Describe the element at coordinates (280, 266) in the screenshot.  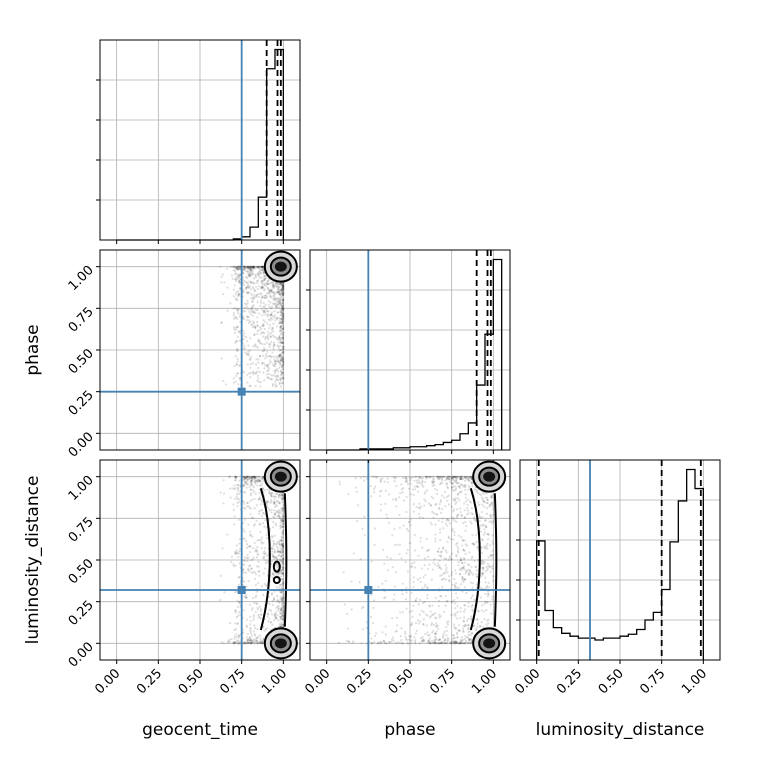
I see `density-fill-core` at that location.